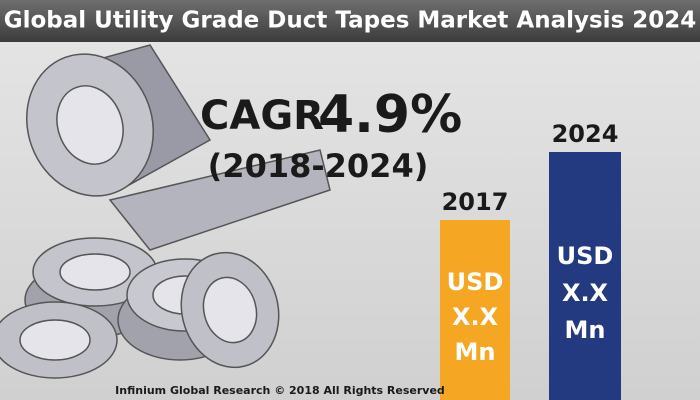 The height and width of the screenshot is (400, 700). Describe the element at coordinates (475, 202) in the screenshot. I see `bar-year: 2017` at that location.